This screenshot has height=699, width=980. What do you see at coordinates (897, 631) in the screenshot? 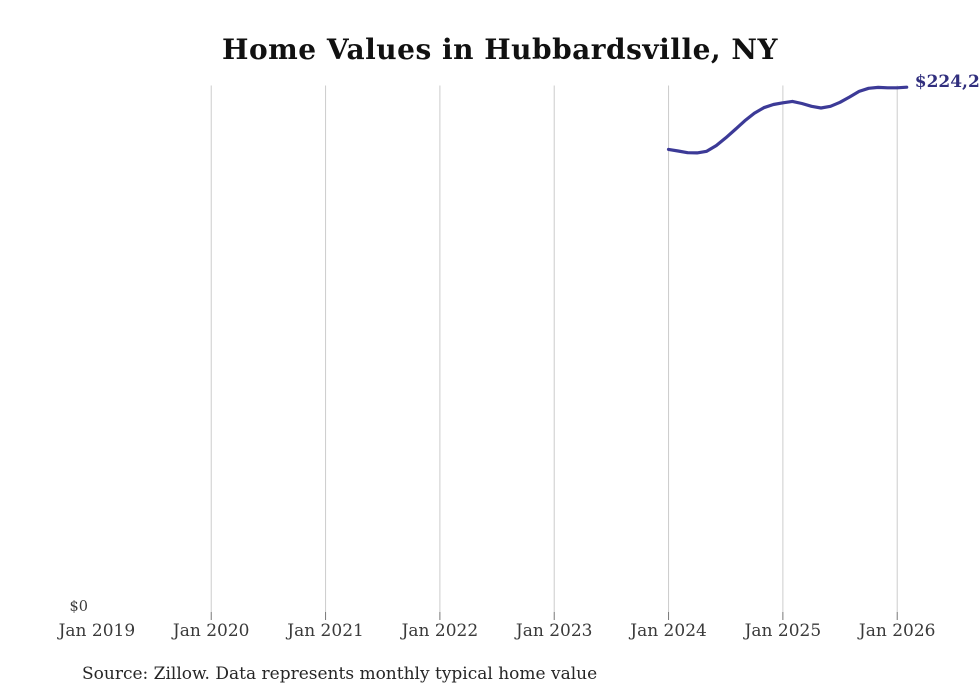
I see `x-tick-label: Jan 2026` at bounding box center [897, 631].